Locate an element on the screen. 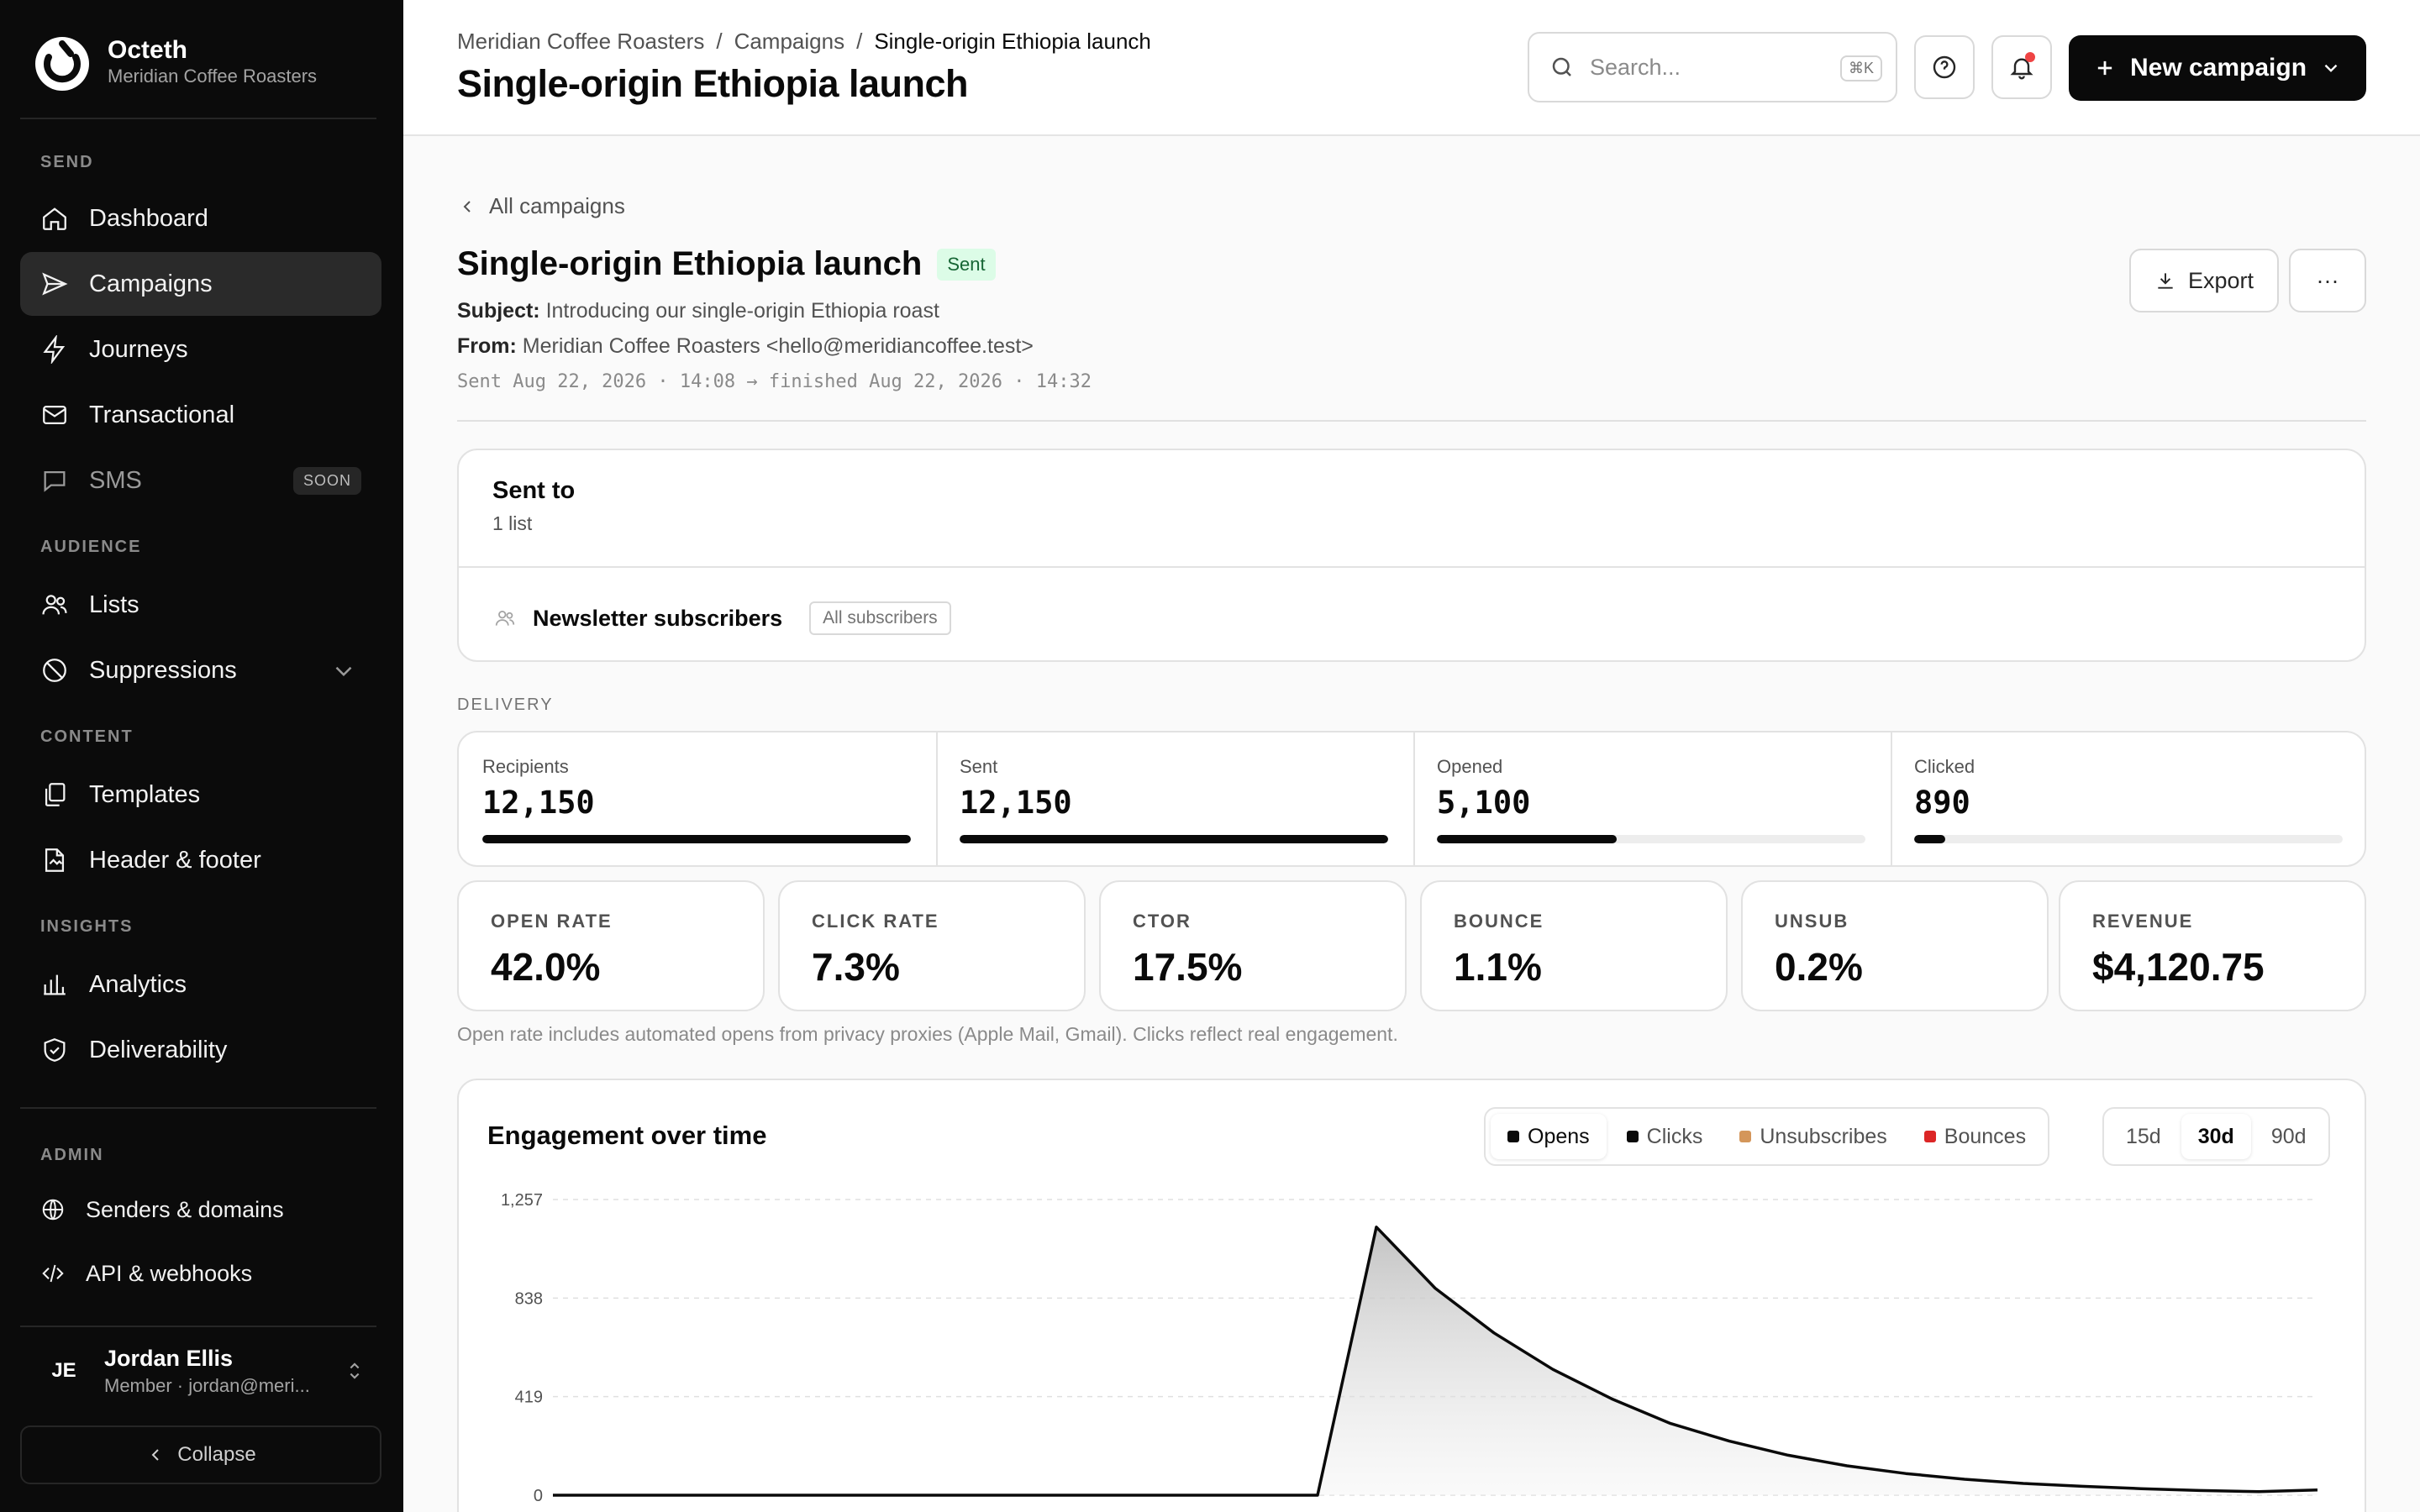 The width and height of the screenshot is (2420, 1512). status-badge: Sent is located at coordinates (966, 264).